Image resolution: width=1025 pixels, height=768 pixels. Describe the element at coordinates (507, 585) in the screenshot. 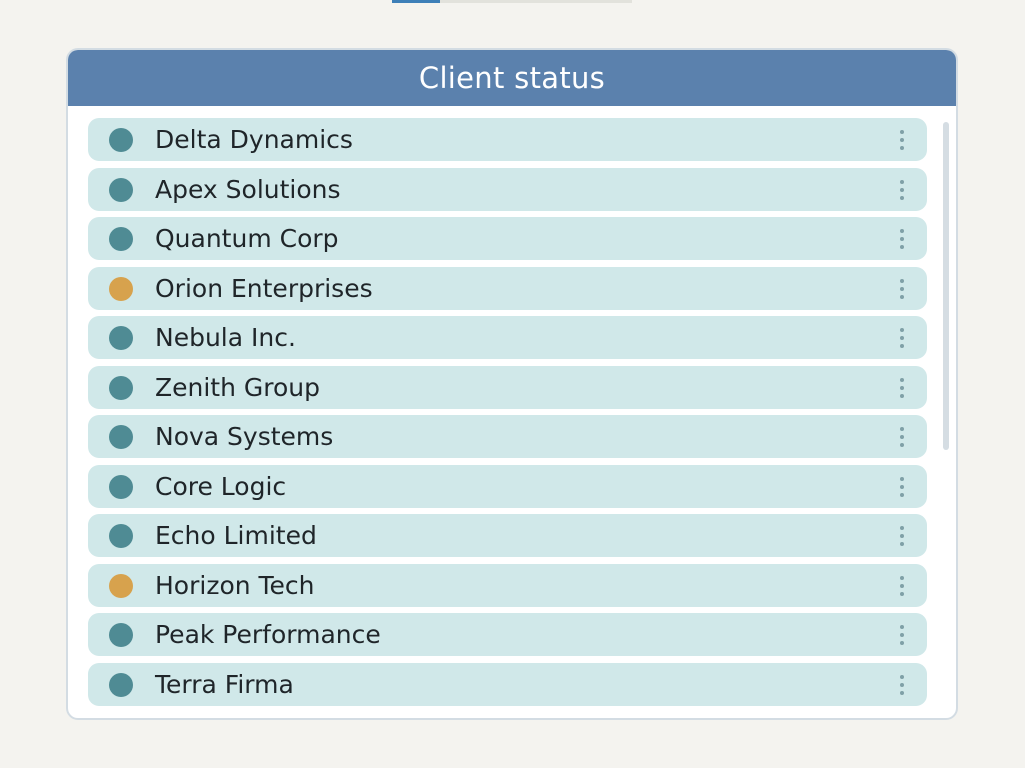

I see `client-row: Horizon Tech` at that location.